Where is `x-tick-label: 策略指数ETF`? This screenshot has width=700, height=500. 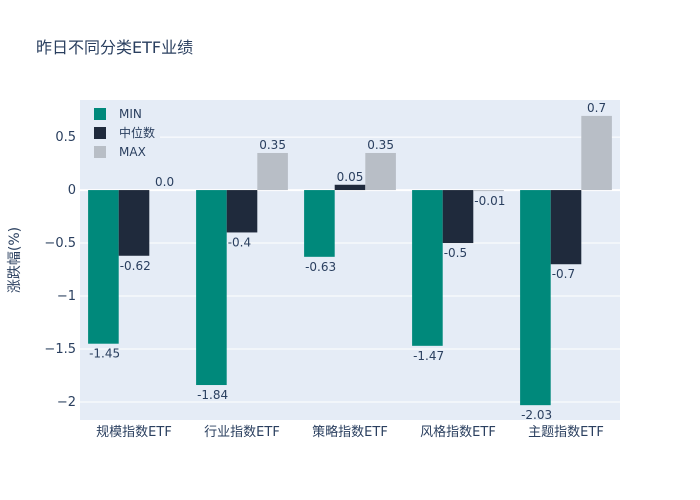 x-tick-label: 策略指数ETF is located at coordinates (350, 432).